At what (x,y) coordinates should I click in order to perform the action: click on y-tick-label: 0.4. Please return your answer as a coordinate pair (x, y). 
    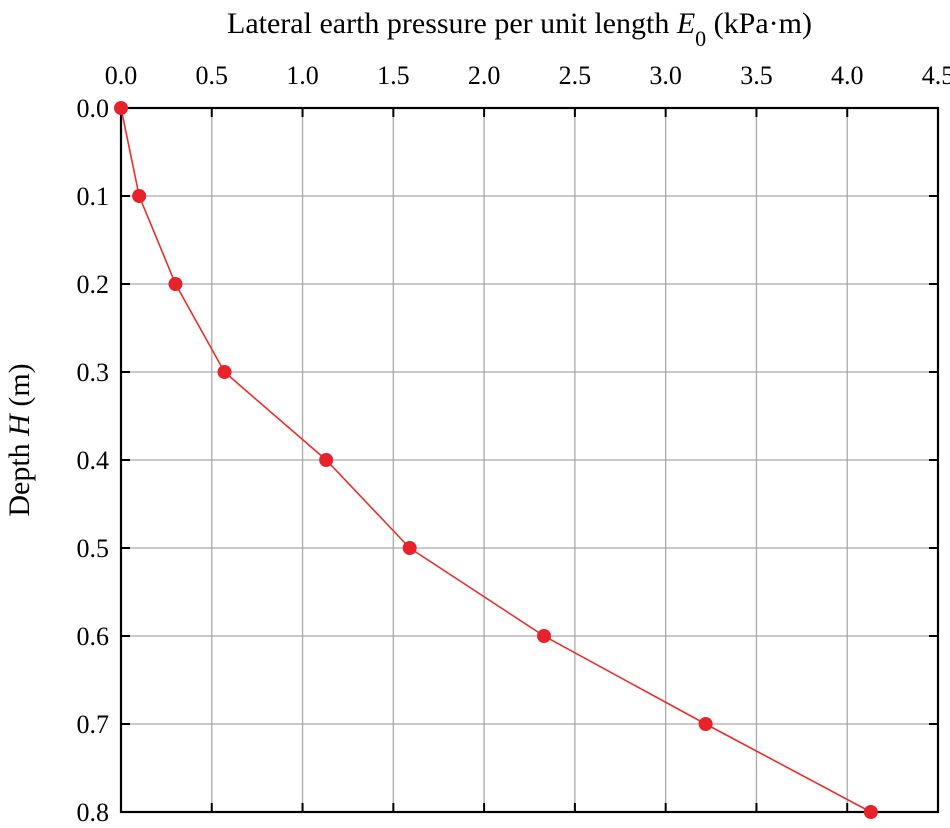
    Looking at the image, I should click on (93, 460).